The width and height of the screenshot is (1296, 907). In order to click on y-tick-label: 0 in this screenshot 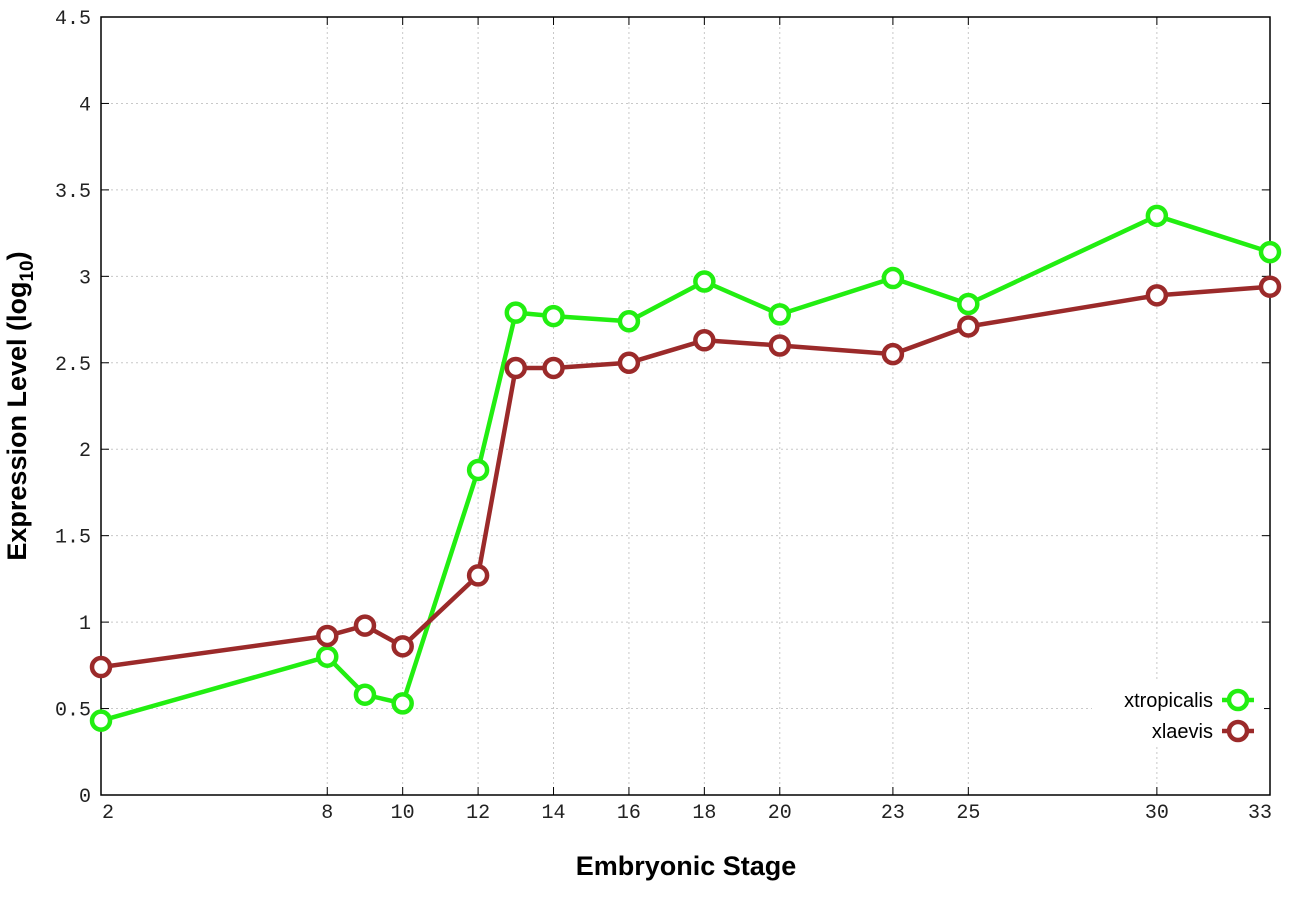, I will do `click(85, 797)`.